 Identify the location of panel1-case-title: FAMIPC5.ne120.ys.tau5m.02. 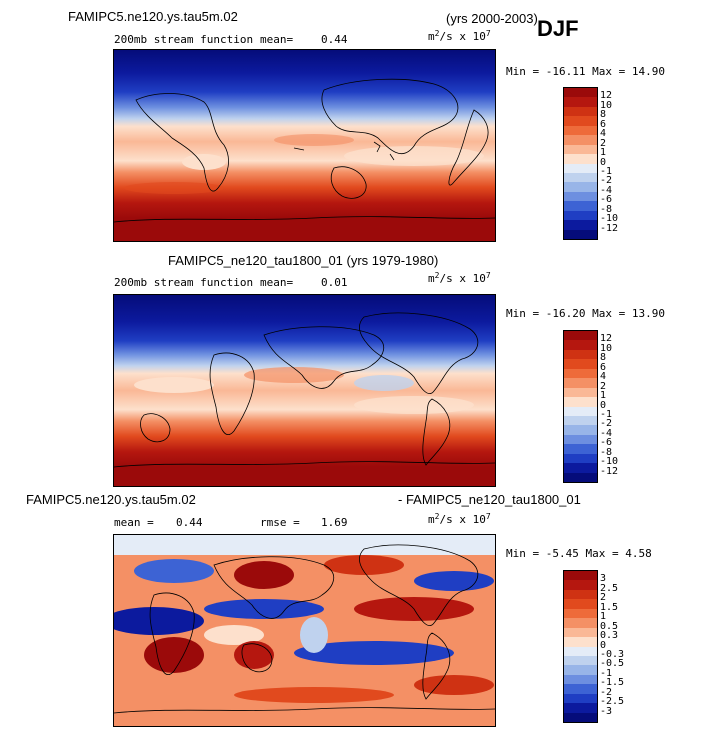
(153, 16).